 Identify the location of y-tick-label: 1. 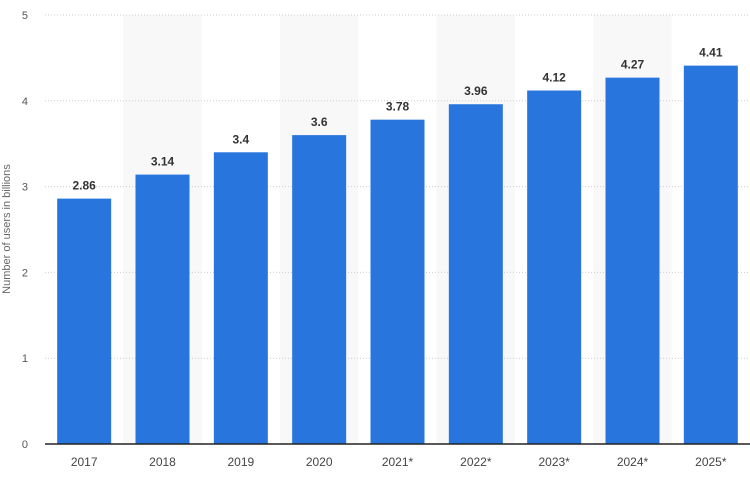
(25, 359).